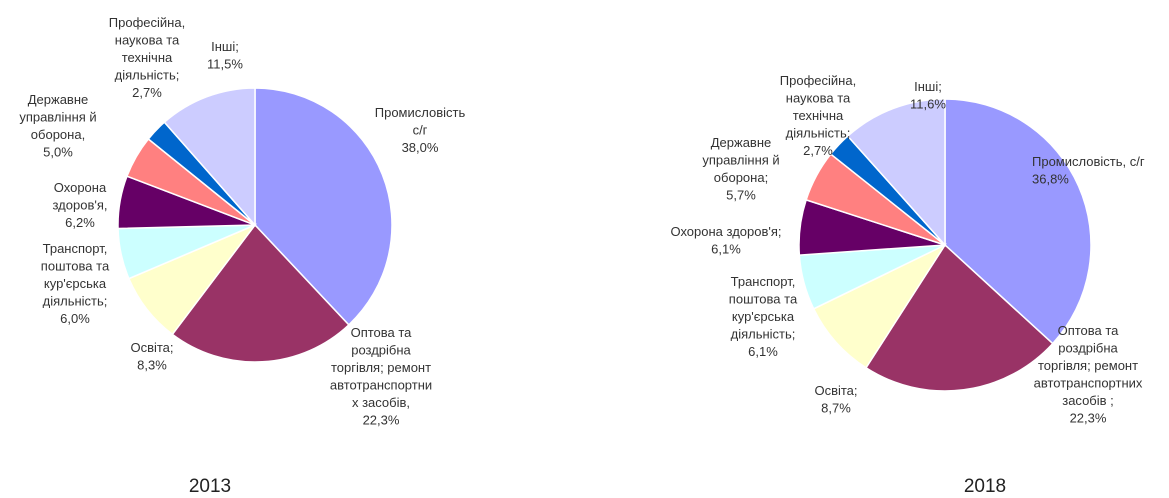  What do you see at coordinates (420, 130) in the screenshot?
I see `slice-label-2013-1: Промисловість с/г 38,0%` at bounding box center [420, 130].